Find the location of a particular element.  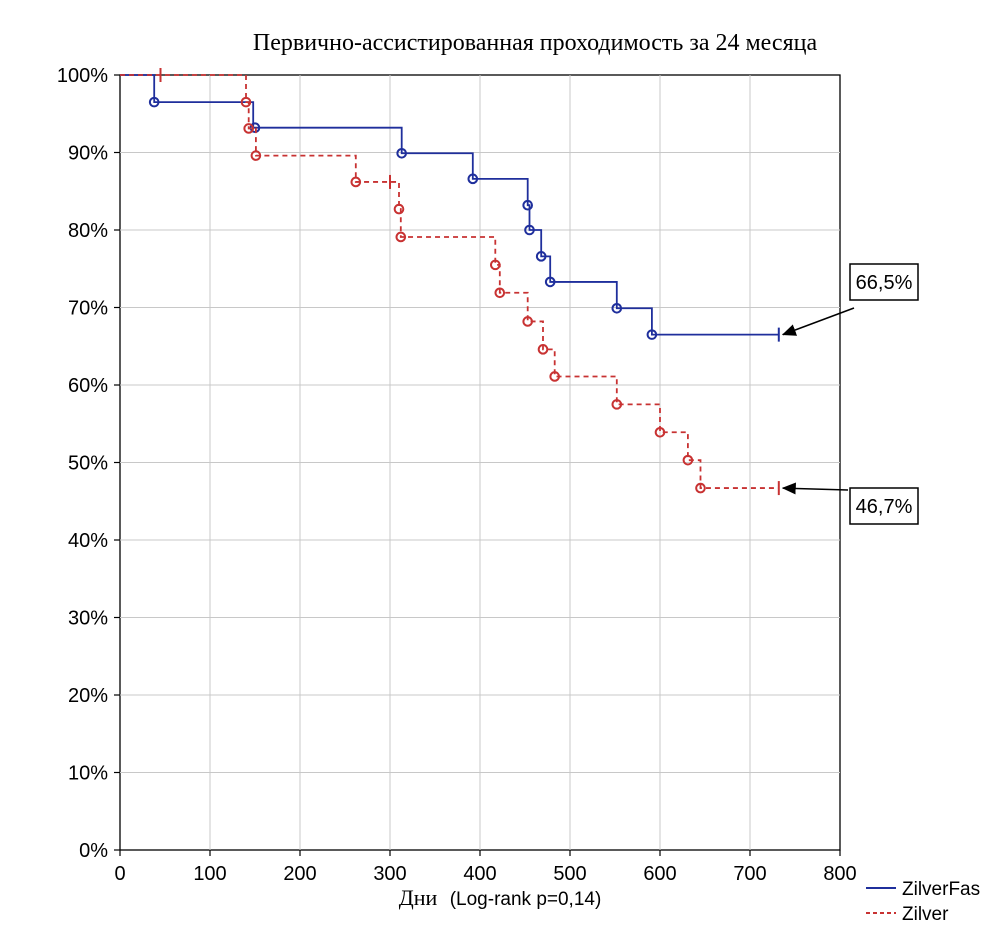

y-tick-label: 10% is located at coordinates (88, 774).